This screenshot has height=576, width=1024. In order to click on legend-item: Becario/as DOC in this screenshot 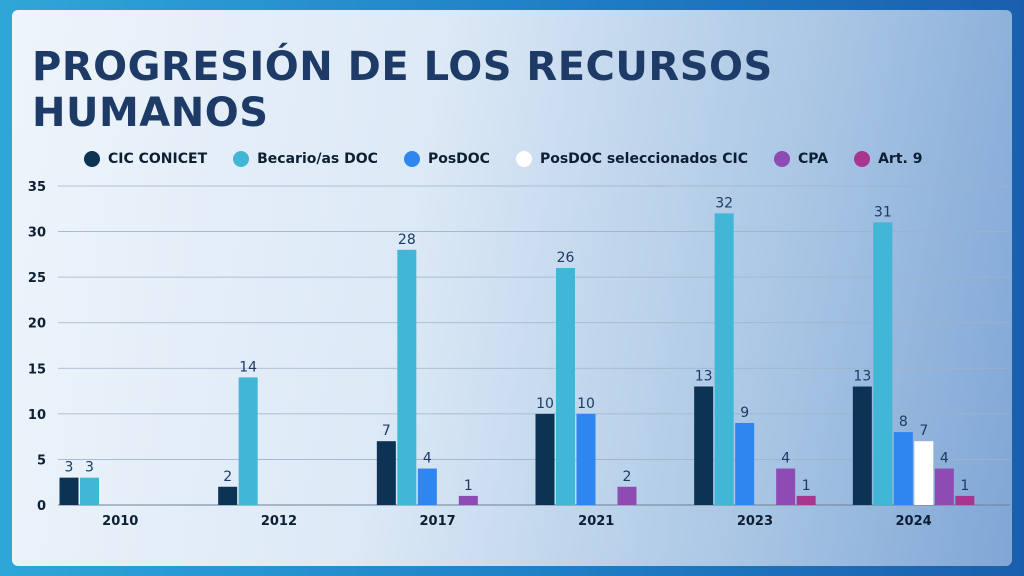, I will do `click(305, 159)`.